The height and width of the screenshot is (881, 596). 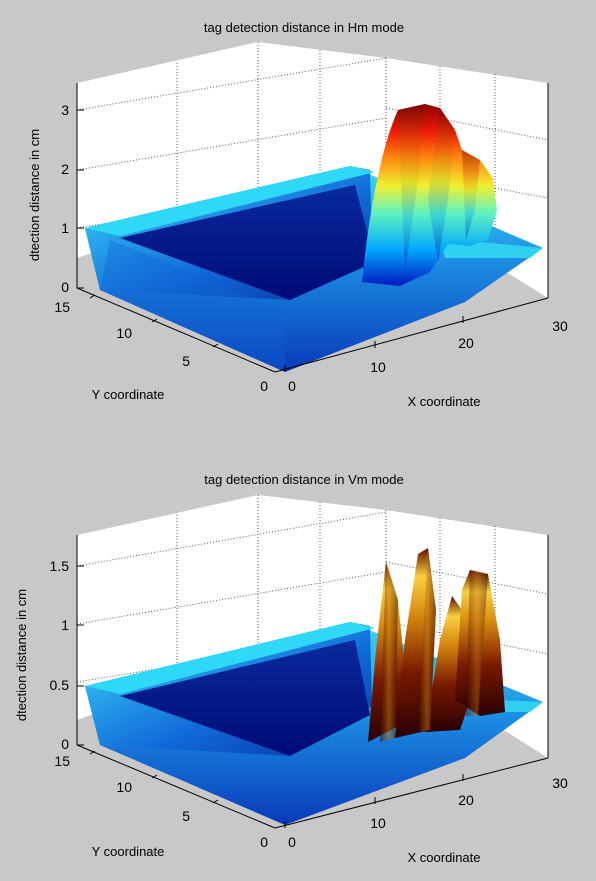 I want to click on z-tick-1.5: 1.5, so click(x=60, y=566).